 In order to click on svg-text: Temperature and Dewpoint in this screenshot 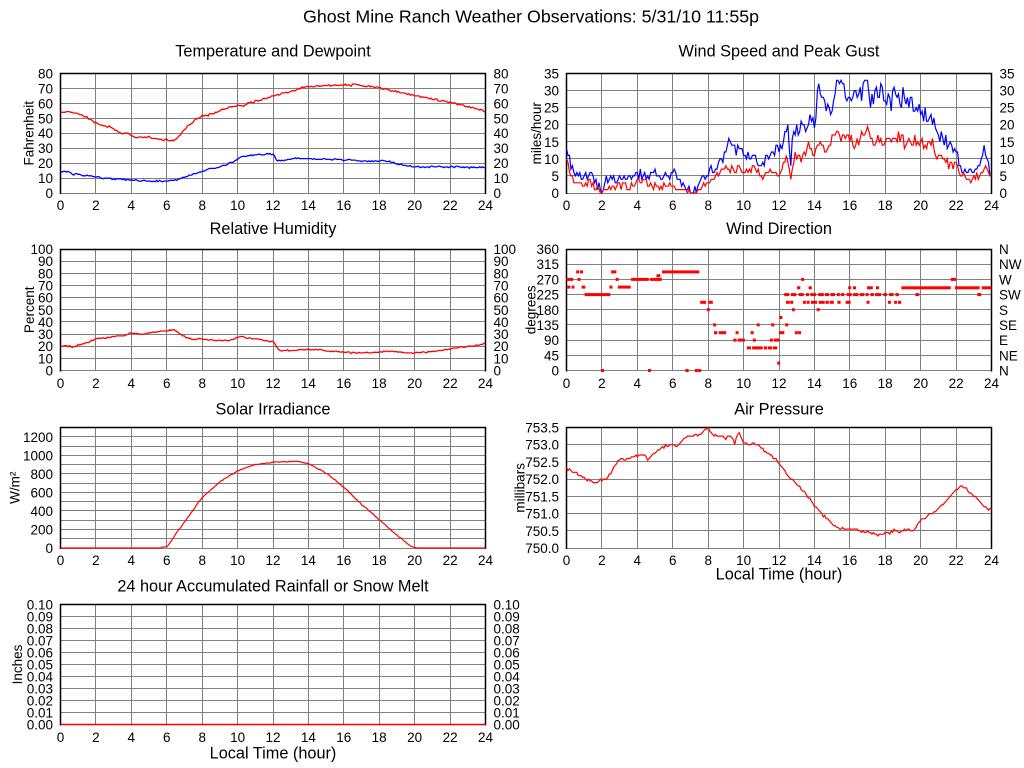, I will do `click(273, 52)`.